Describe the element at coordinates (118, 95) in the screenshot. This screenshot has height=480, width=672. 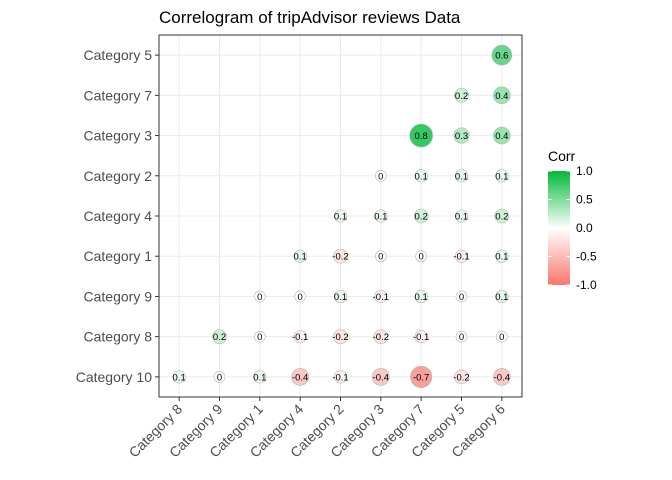
I see `y-tick-label: Category 7` at that location.